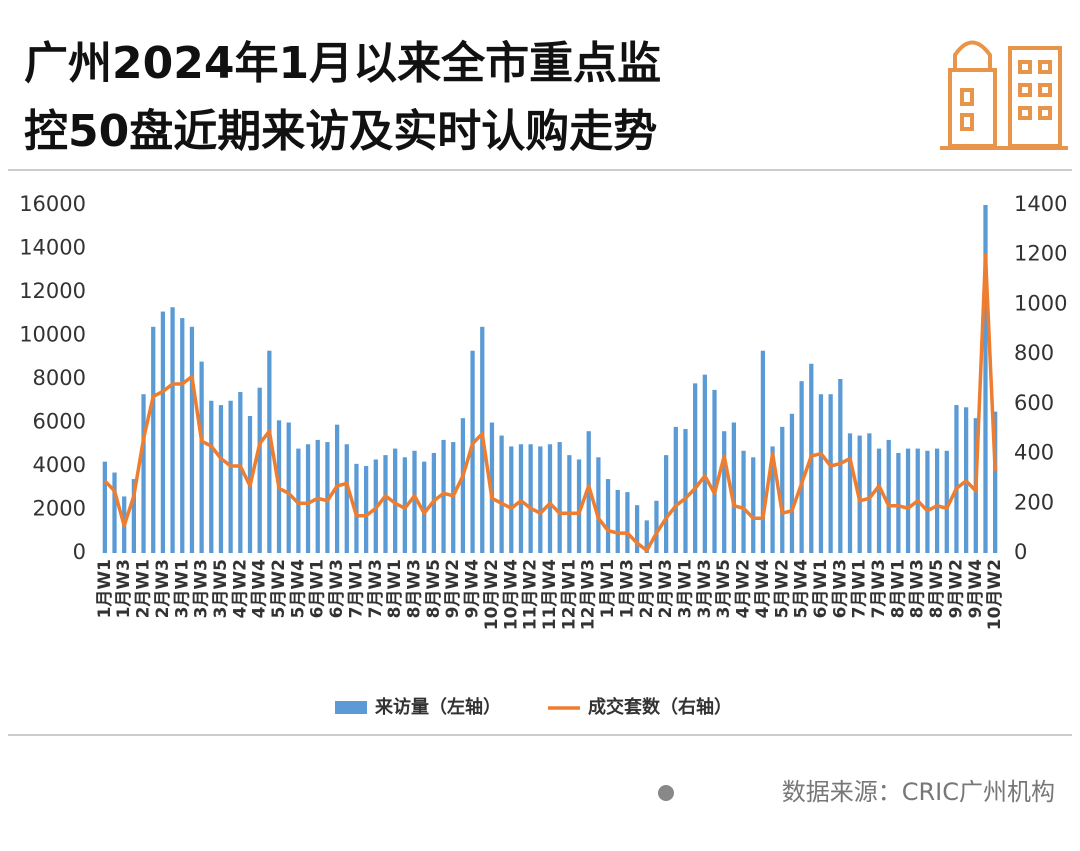  I want to click on x-tick-label: 7月W3, so click(879, 588).